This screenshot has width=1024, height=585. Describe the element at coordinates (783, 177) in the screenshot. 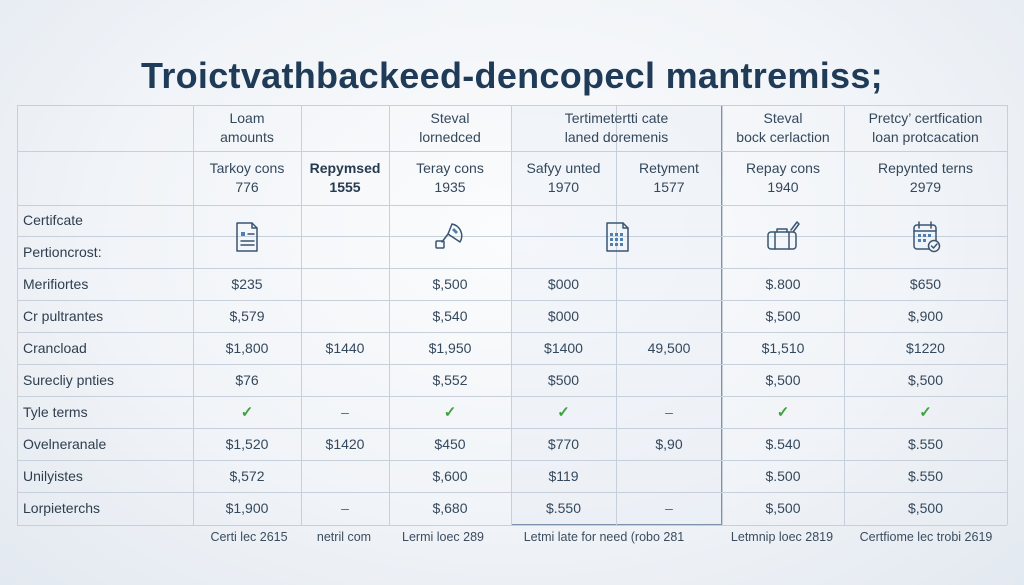

I see `header-subcell: Repay cons 1940` at that location.